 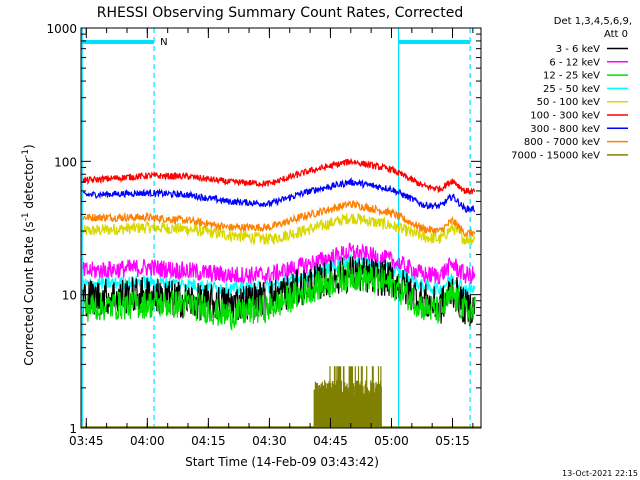 I want to click on night-marker-label: N, so click(x=163, y=42).